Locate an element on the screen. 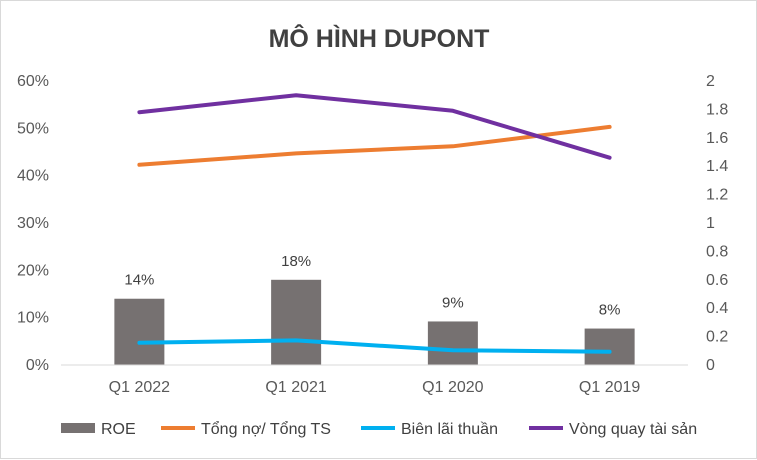 This screenshot has width=757, height=460. right-tick-label: 1.2 is located at coordinates (717, 195).